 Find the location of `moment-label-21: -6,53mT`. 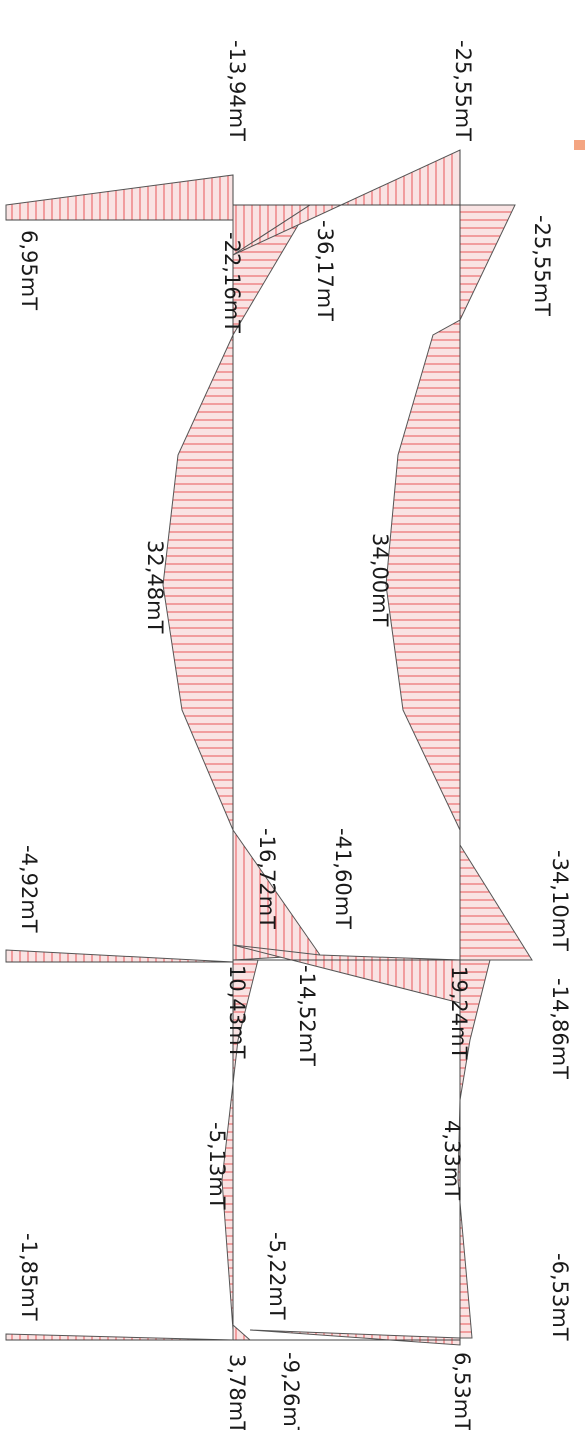

moment-label-21: -6,53mT is located at coordinates (560, 1297).